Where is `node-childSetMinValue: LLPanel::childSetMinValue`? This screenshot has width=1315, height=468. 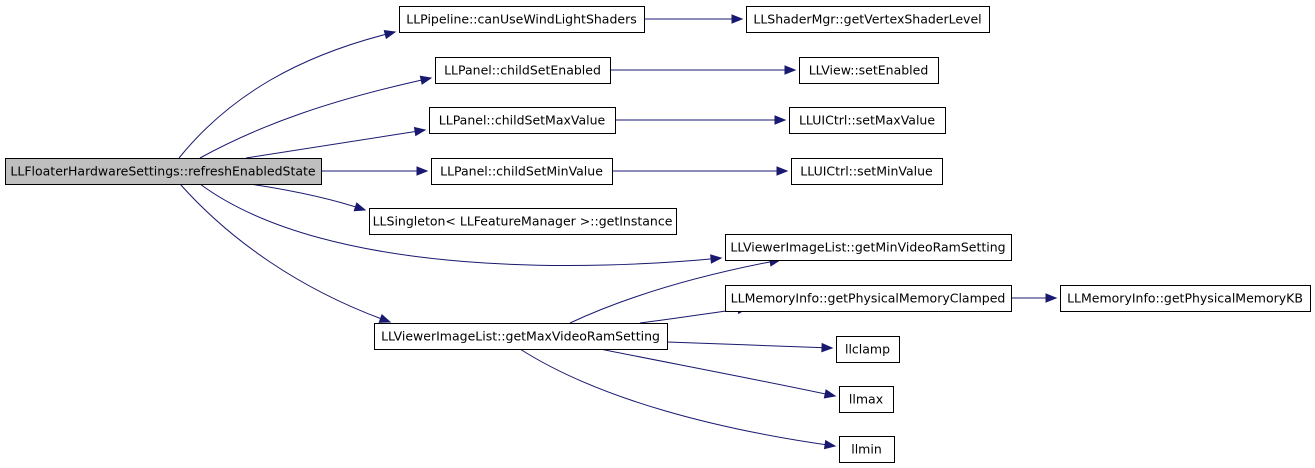 node-childSetMinValue: LLPanel::childSetMinValue is located at coordinates (522, 171).